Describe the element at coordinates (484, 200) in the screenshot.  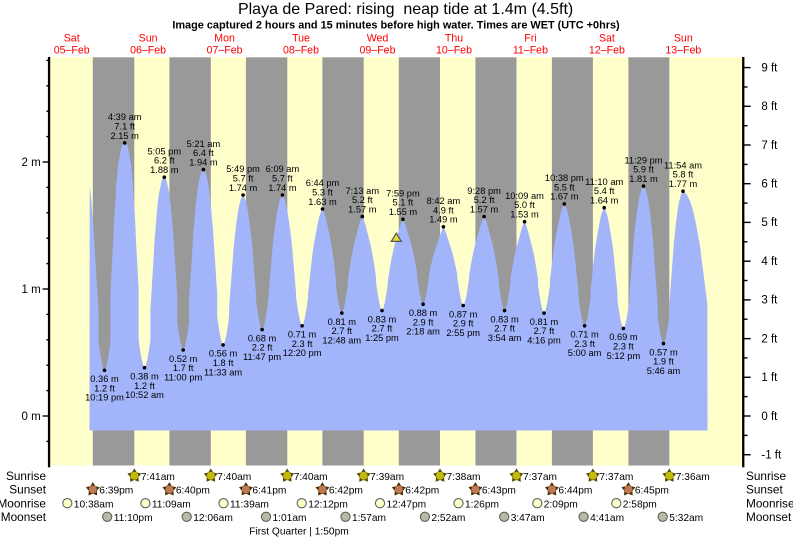
I see `svg-text: 5.2 ft` at that location.